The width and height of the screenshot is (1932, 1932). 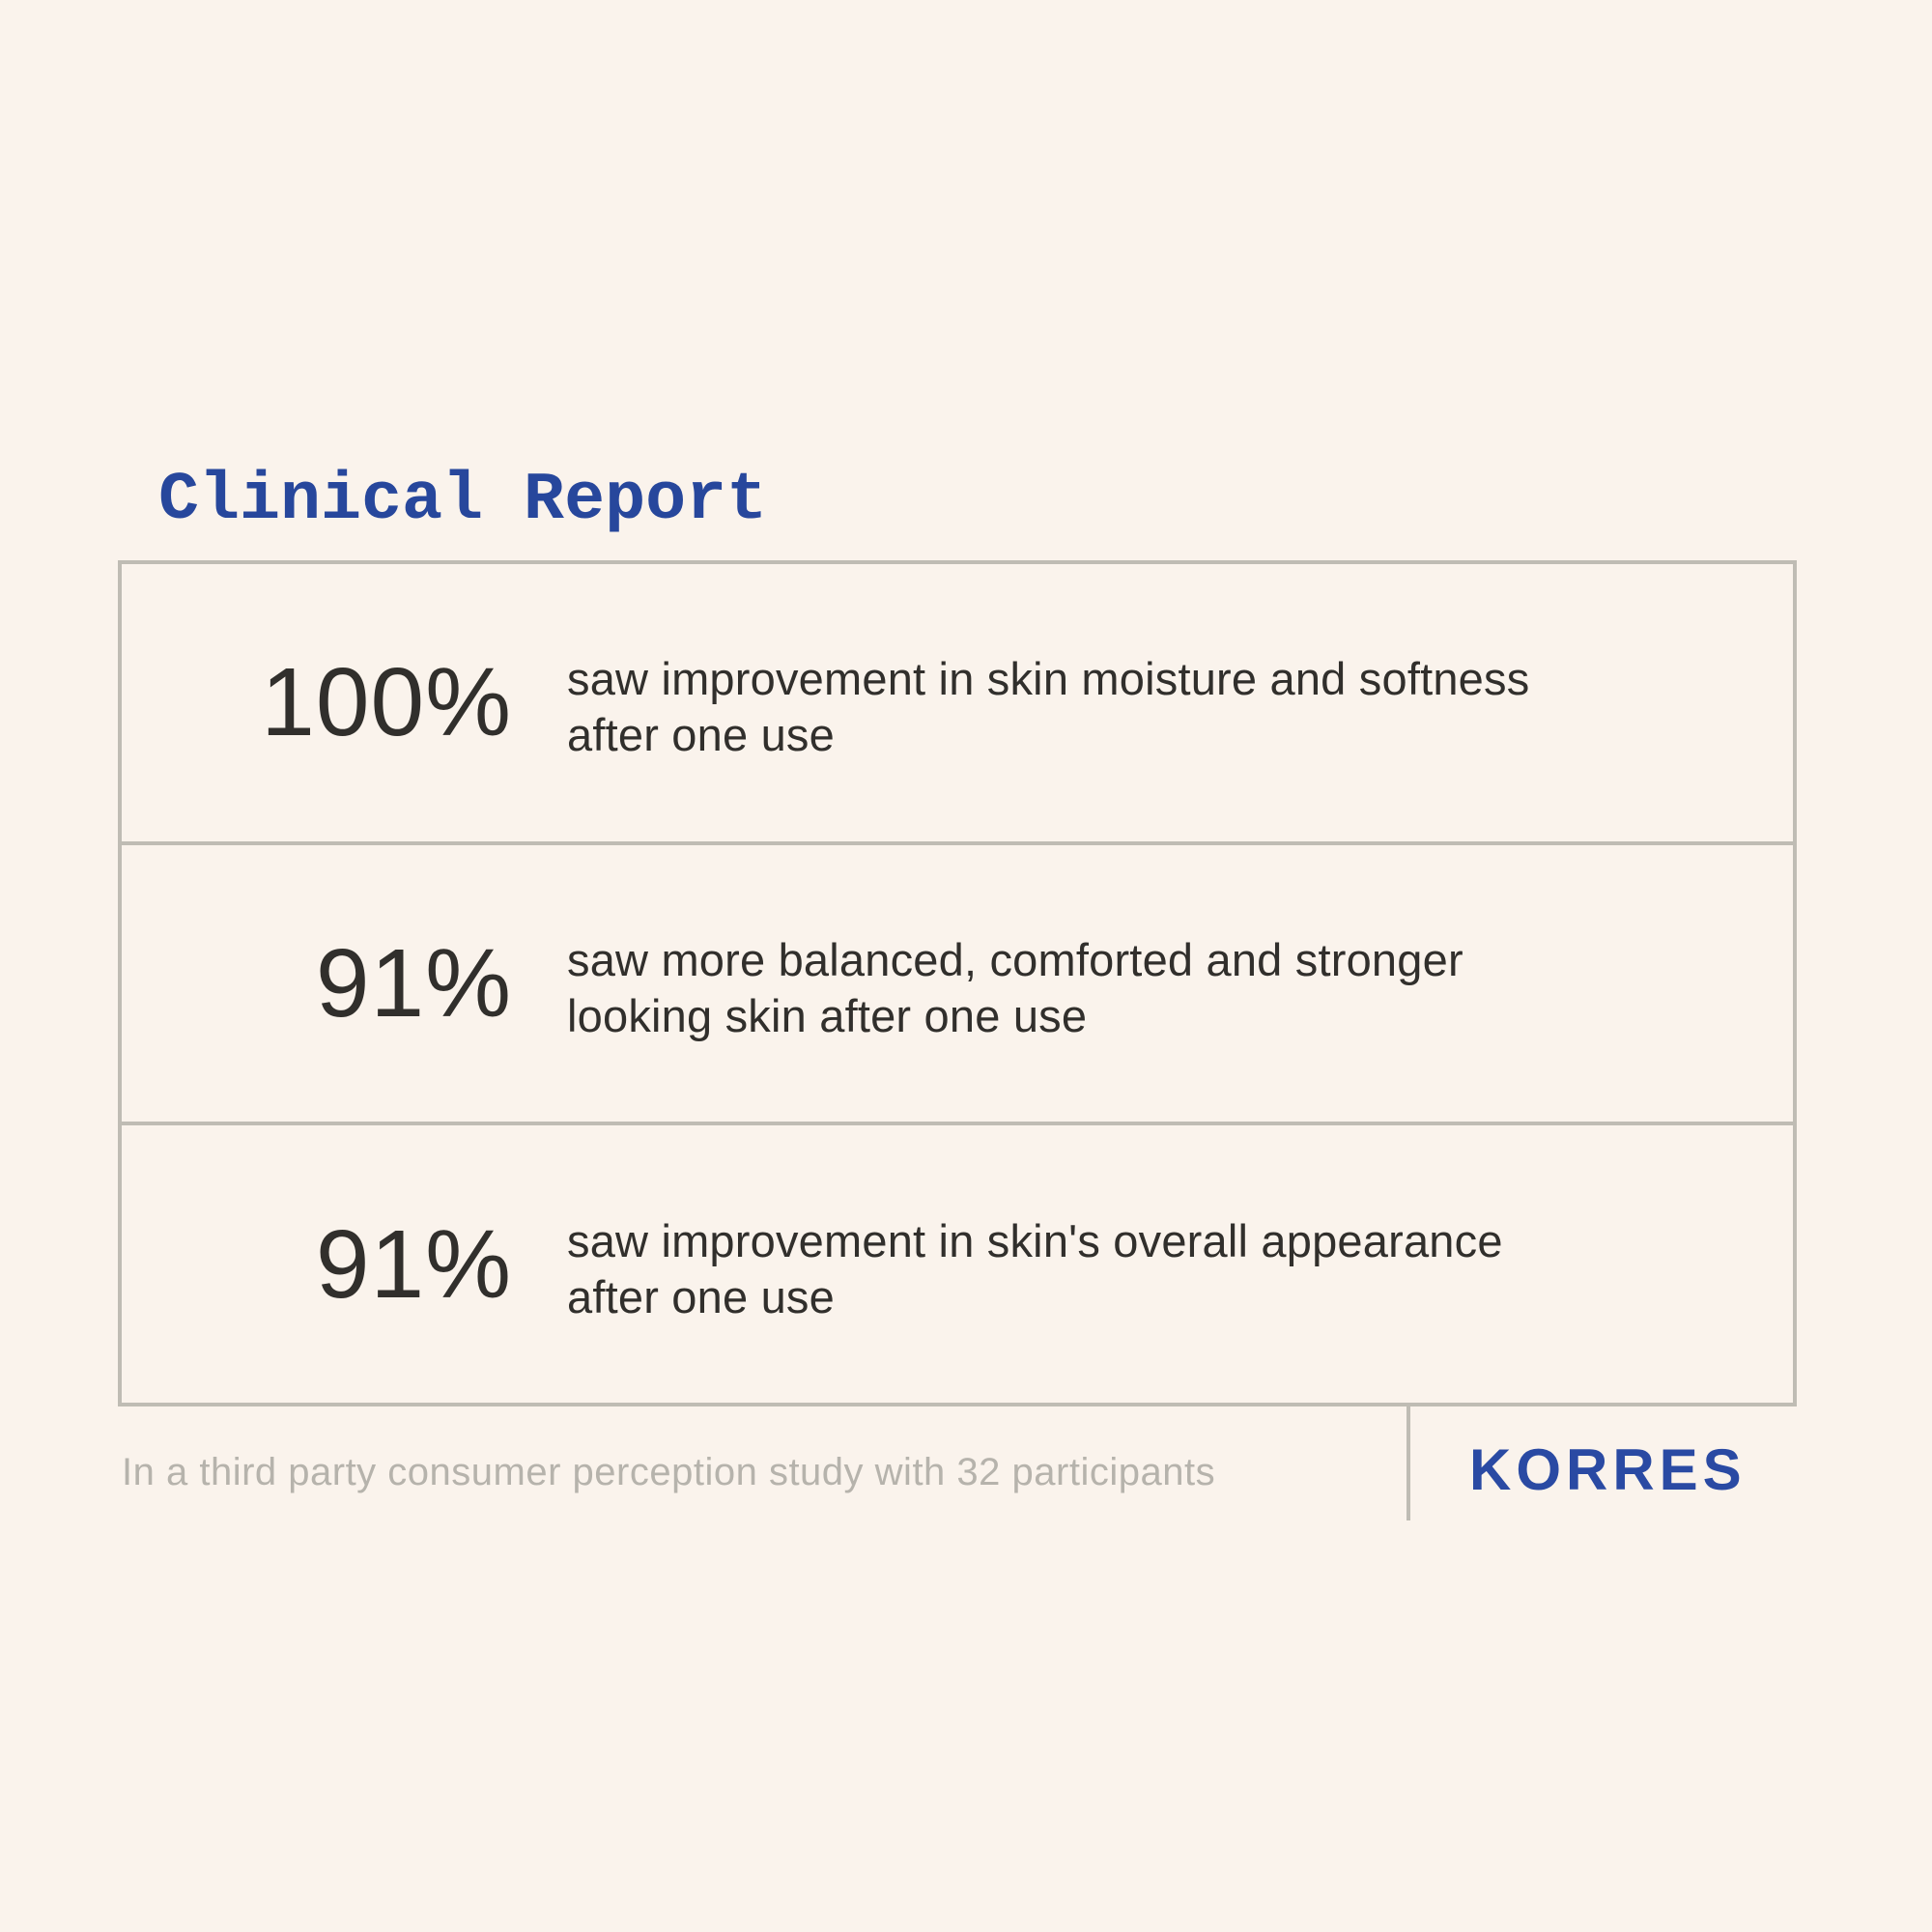 I want to click on divider-line, so click(x=1408, y=1463).